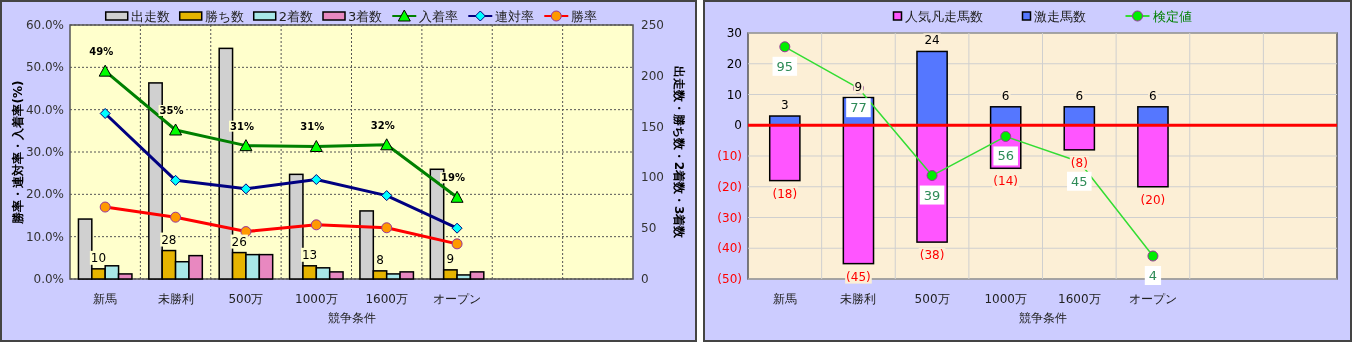 The image size is (1352, 342). What do you see at coordinates (932, 255) in the screenshot?
I see `data-label: (38)` at bounding box center [932, 255].